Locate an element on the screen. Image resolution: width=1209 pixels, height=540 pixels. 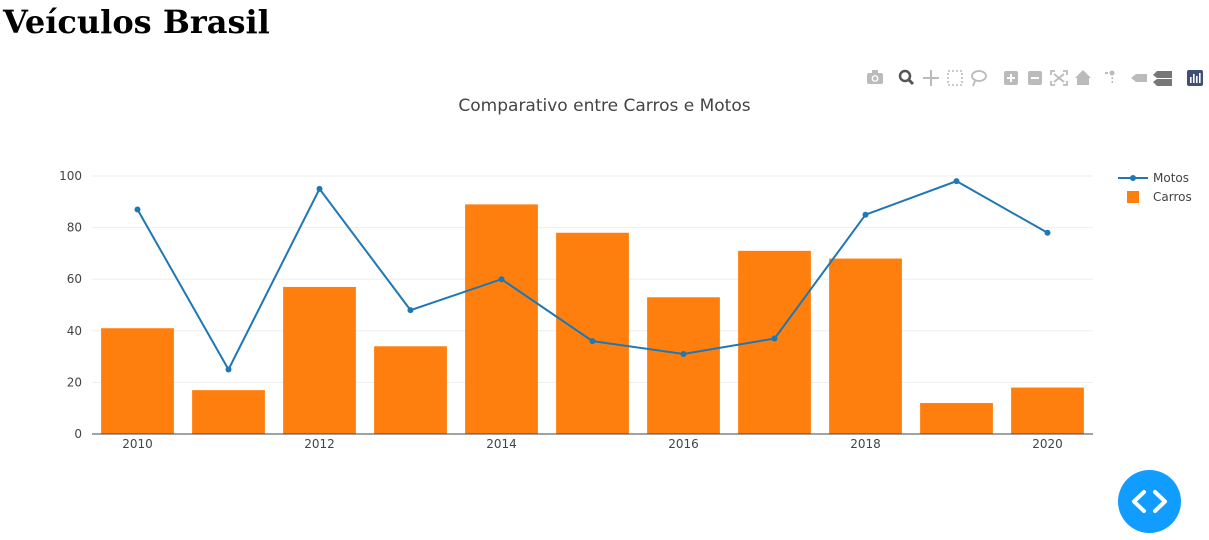
lasso-select-icon is located at coordinates (979, 78).